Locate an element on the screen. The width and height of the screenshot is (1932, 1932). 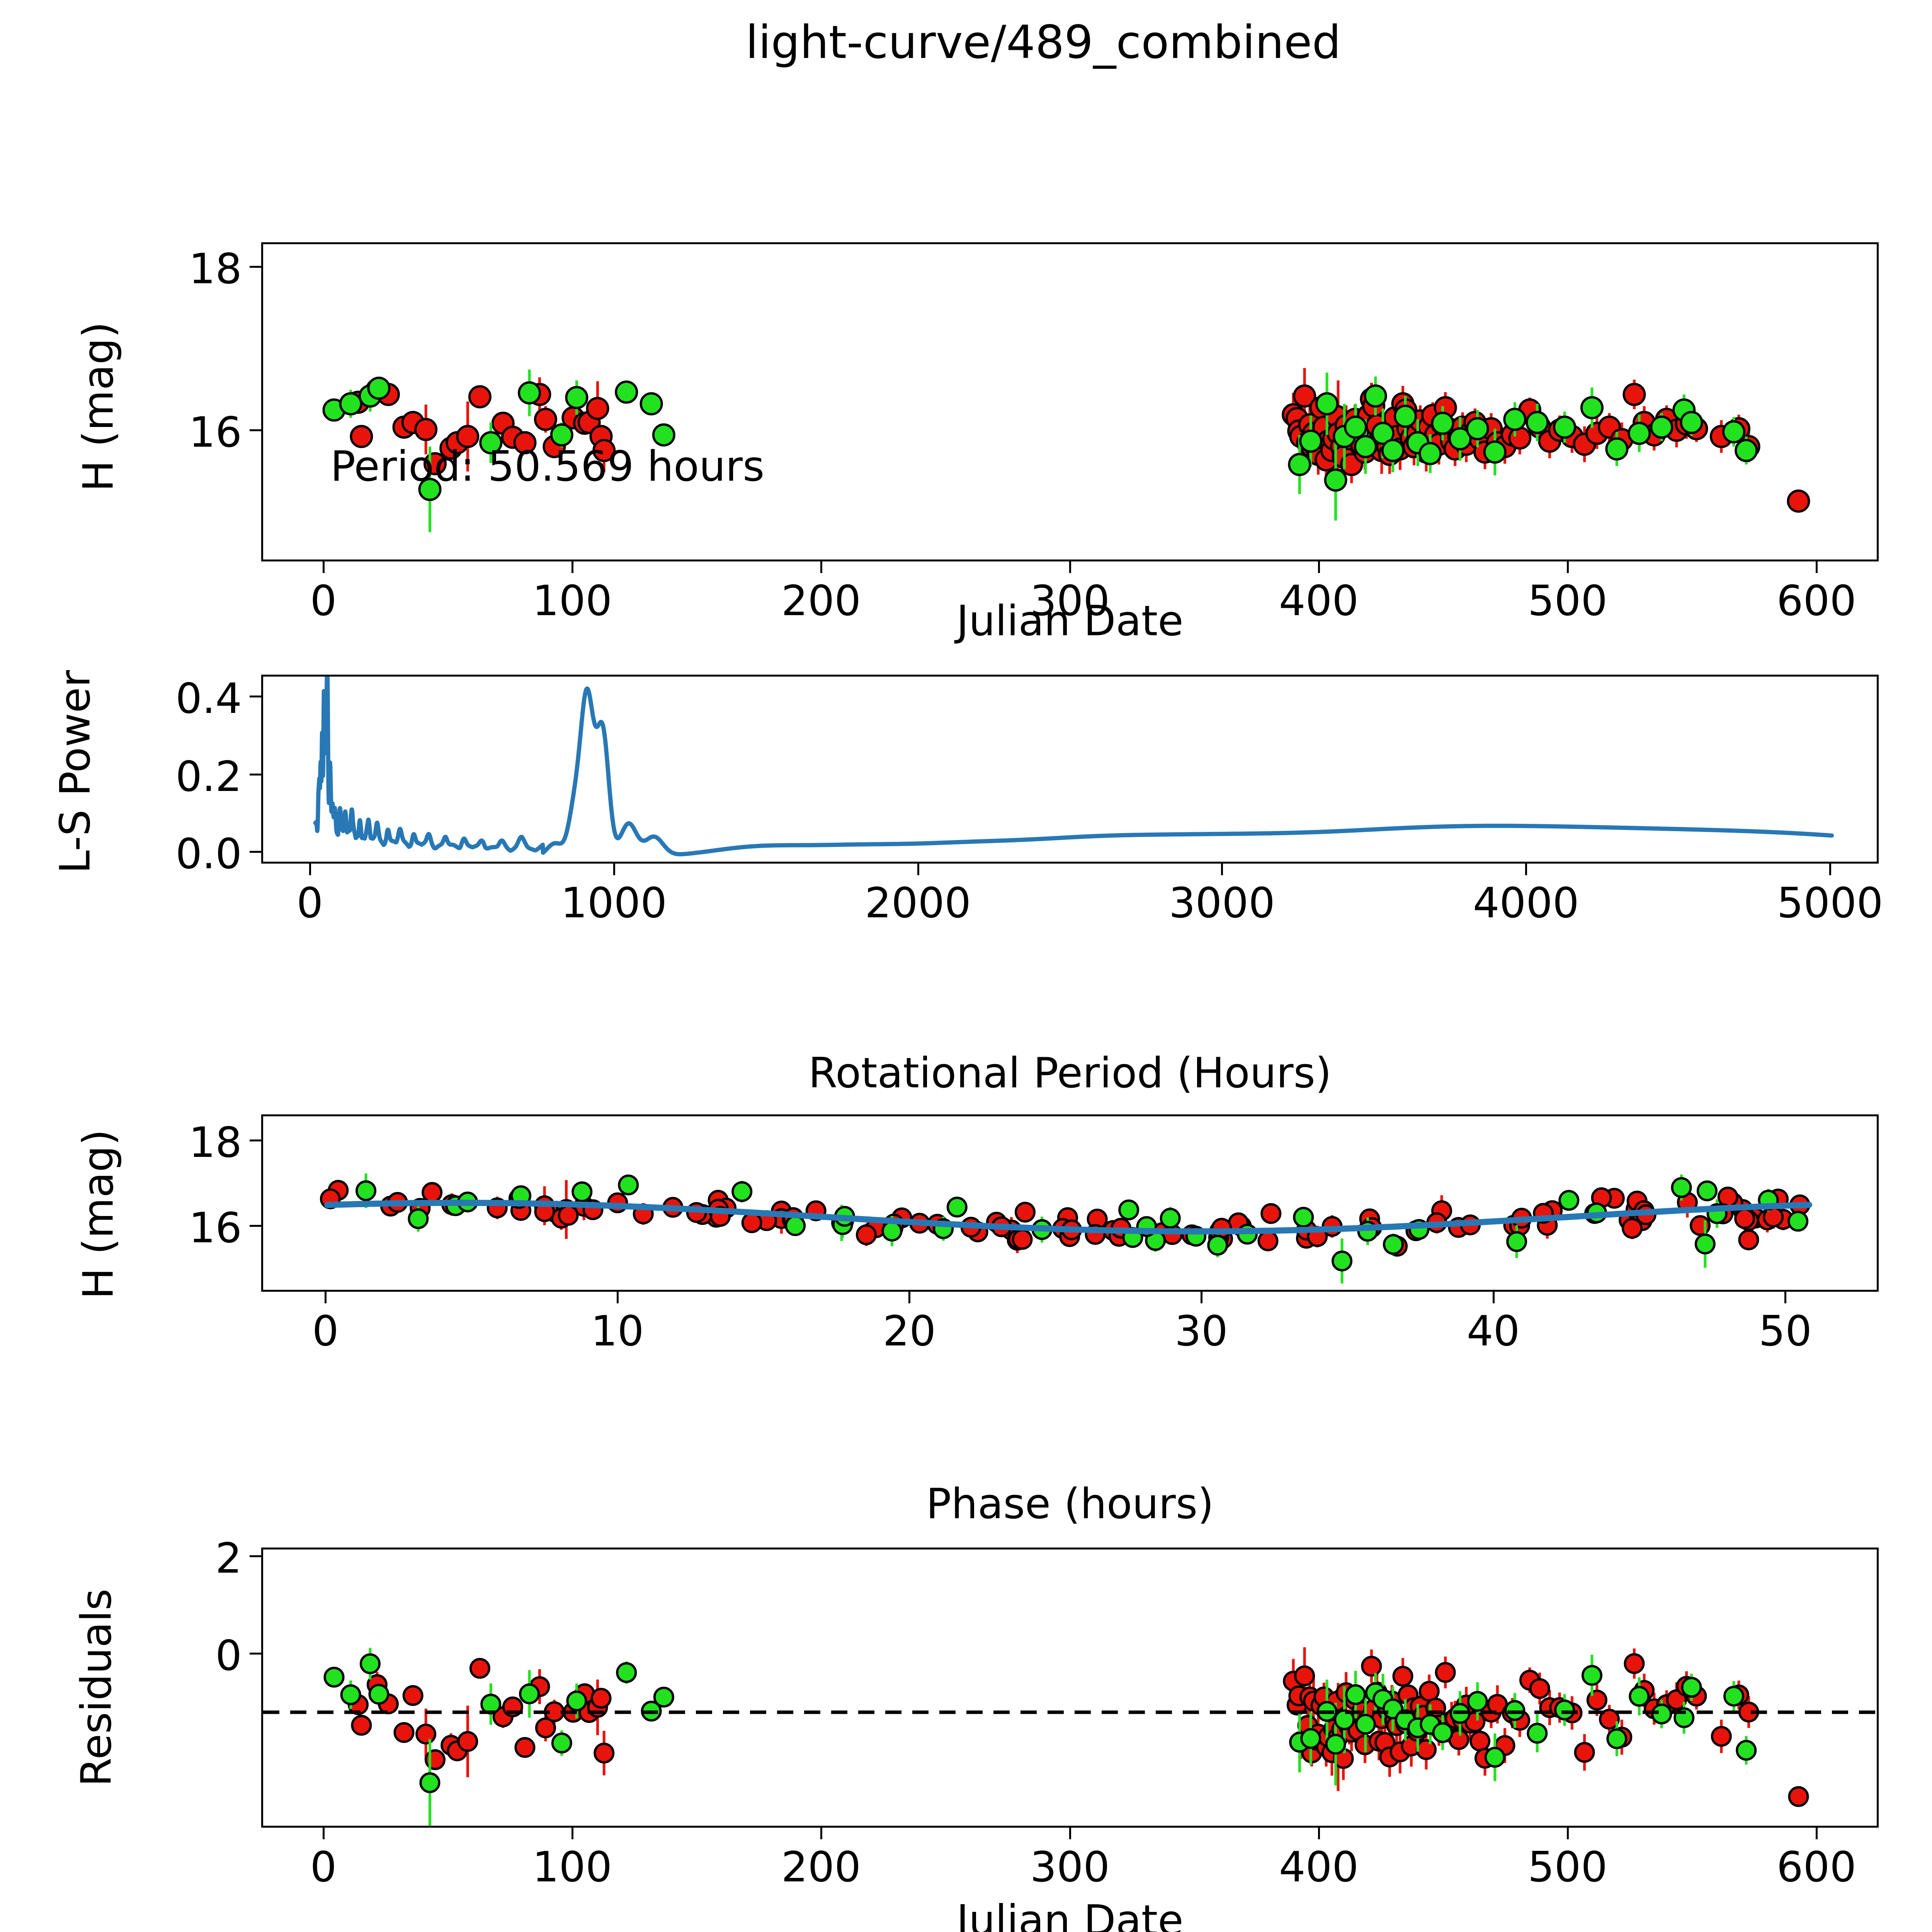
lightcurve-ytick-18: 18 is located at coordinates (216, 269).